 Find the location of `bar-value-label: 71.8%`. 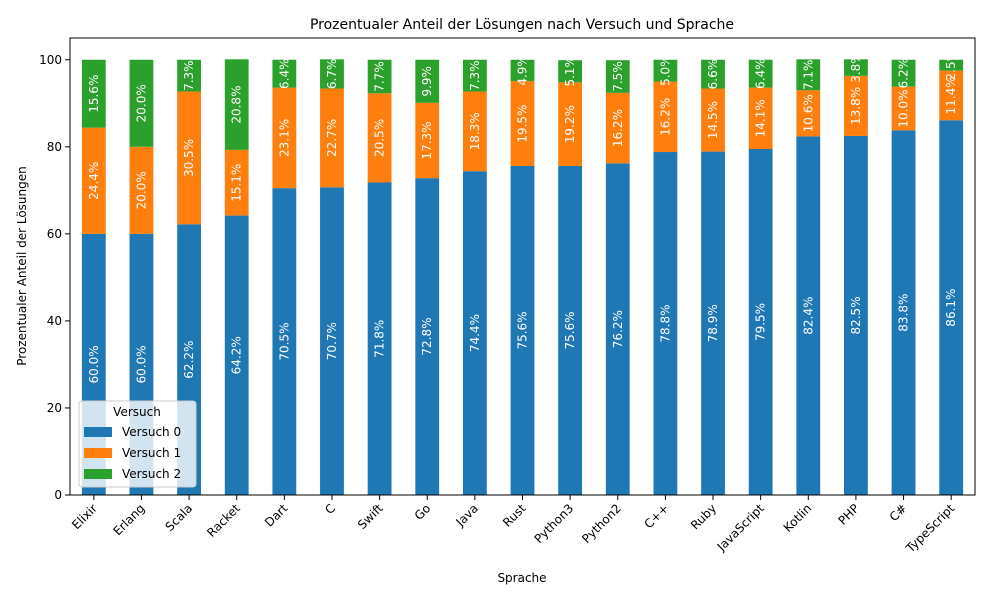

bar-value-label: 71.8% is located at coordinates (380, 339).